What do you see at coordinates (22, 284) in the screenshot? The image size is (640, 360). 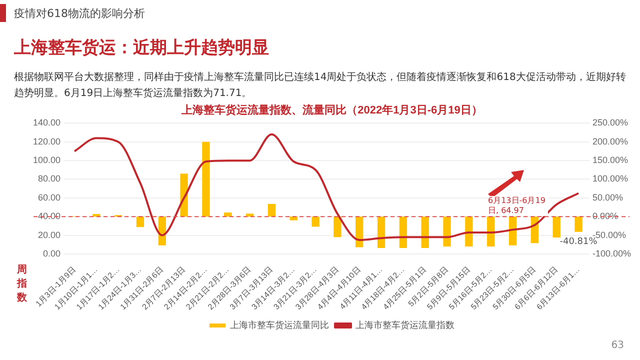 I see `x-axis-title: 周指数` at bounding box center [22, 284].